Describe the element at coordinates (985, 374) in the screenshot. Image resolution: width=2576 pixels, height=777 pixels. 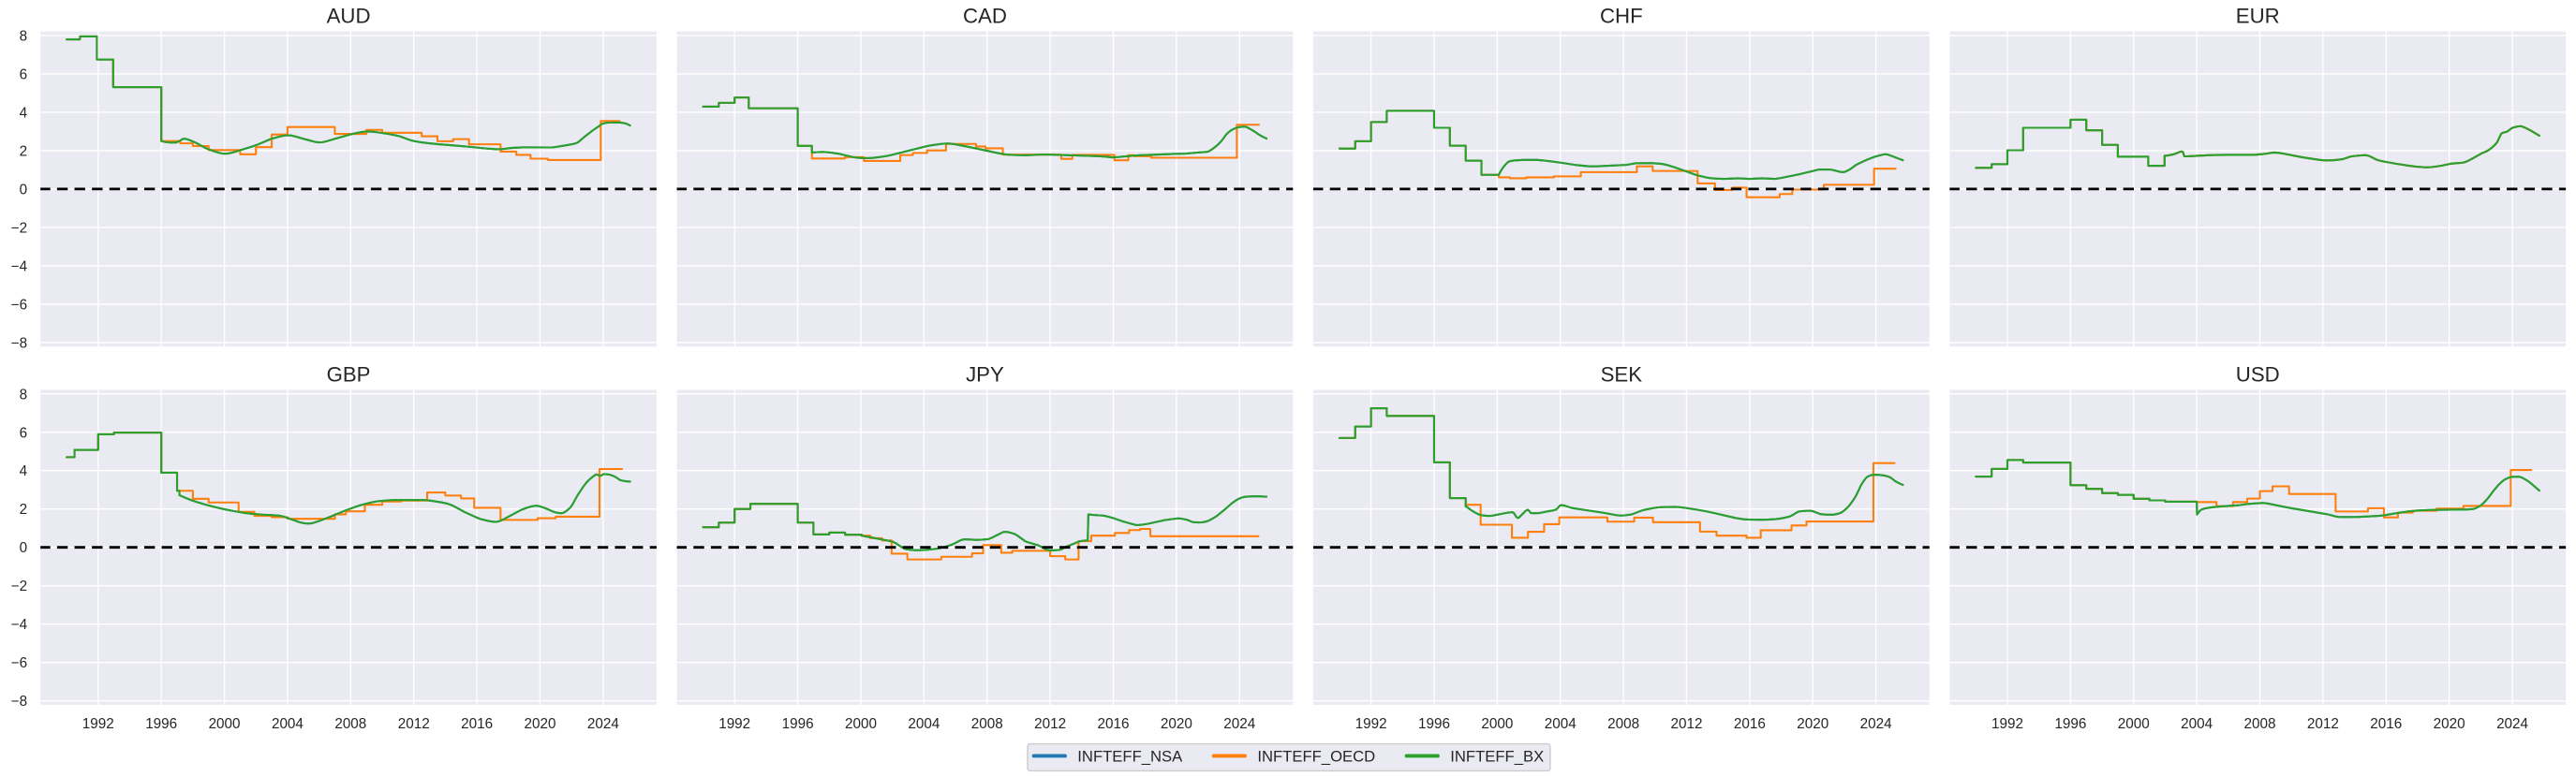
I see `svg-text: JPY` at that location.